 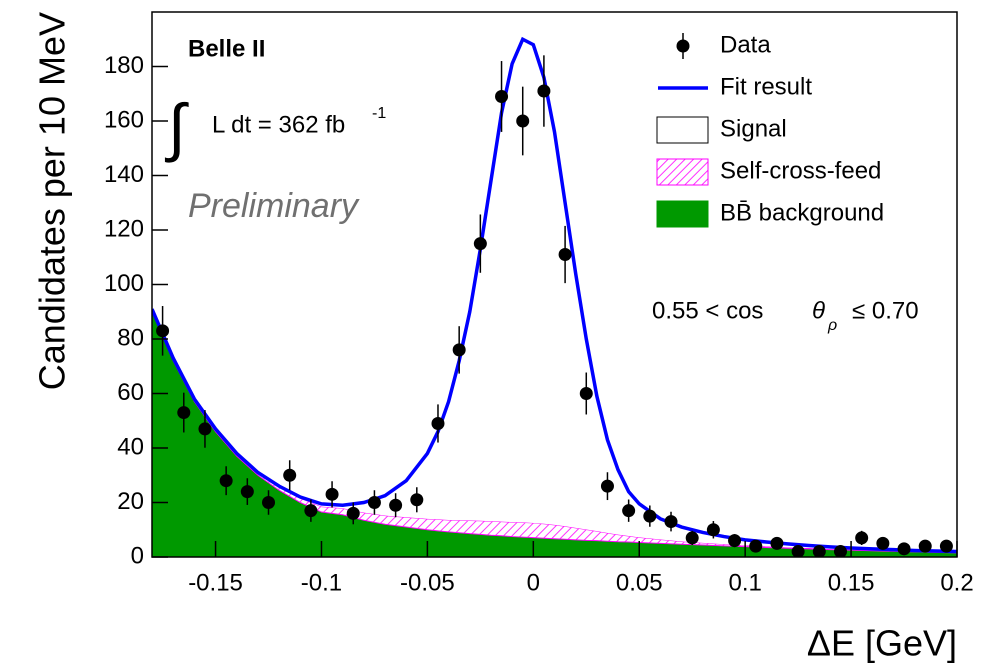 What do you see at coordinates (745, 44) in the screenshot?
I see `legend-label: Data` at bounding box center [745, 44].